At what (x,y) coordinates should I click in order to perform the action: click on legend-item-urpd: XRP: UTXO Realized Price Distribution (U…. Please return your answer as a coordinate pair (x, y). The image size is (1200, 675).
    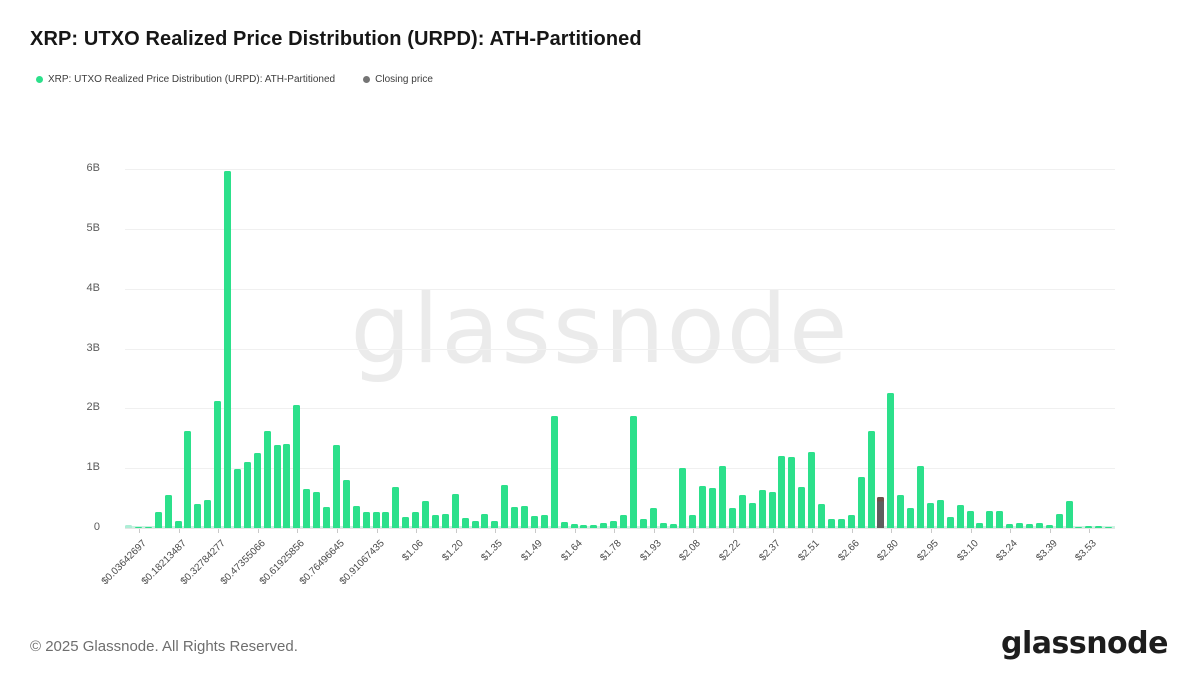
    Looking at the image, I should click on (185, 79).